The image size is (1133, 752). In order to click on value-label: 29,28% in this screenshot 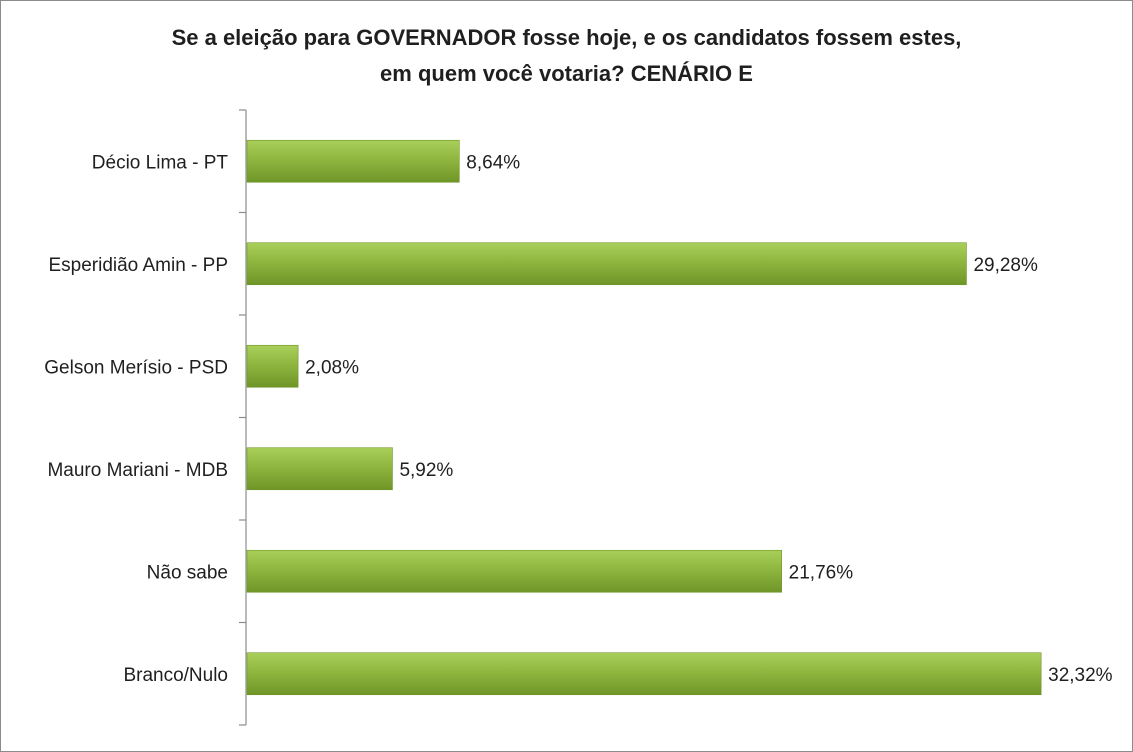, I will do `click(1005, 265)`.